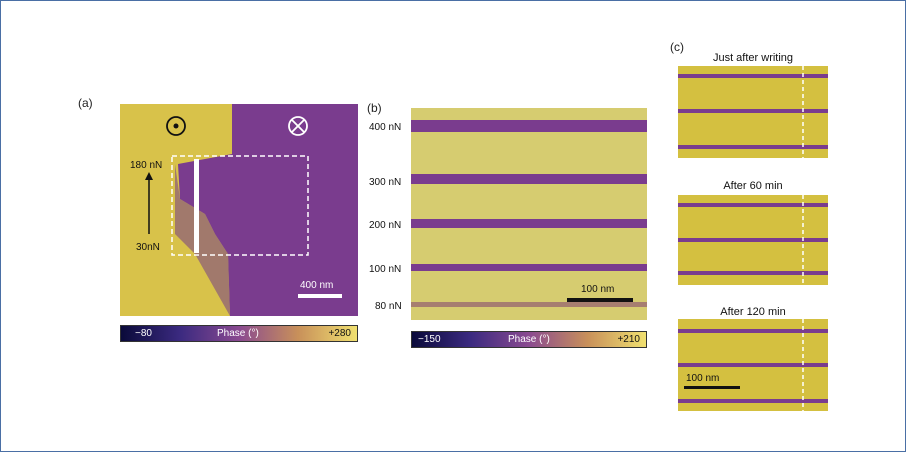 This screenshot has width=908, height=454. Describe the element at coordinates (176, 126) in the screenshot. I see `out-of-plane-dot-icon` at that location.